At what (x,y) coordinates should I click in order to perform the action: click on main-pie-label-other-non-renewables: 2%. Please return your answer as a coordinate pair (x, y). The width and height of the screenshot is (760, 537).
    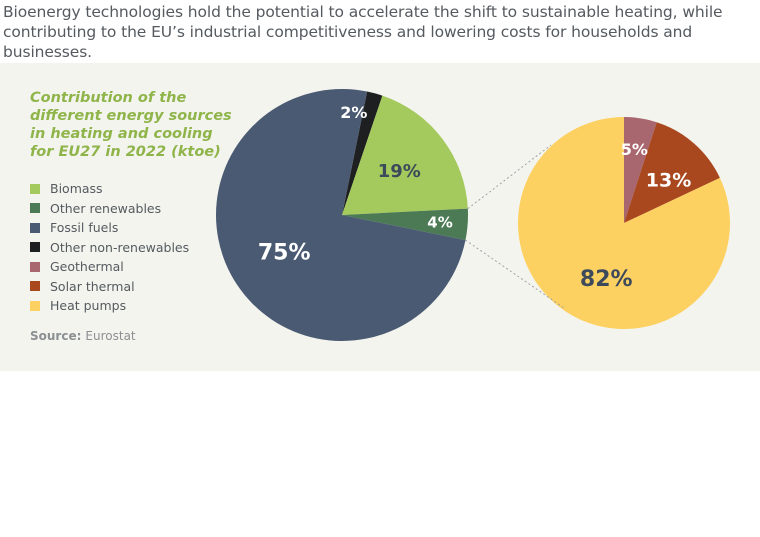
    Looking at the image, I should click on (353, 112).